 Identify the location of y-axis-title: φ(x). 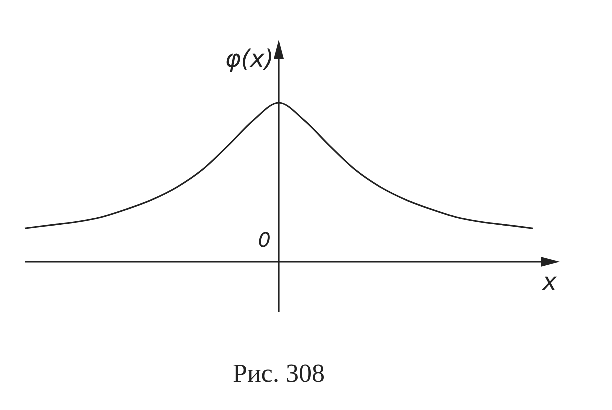
(249, 59).